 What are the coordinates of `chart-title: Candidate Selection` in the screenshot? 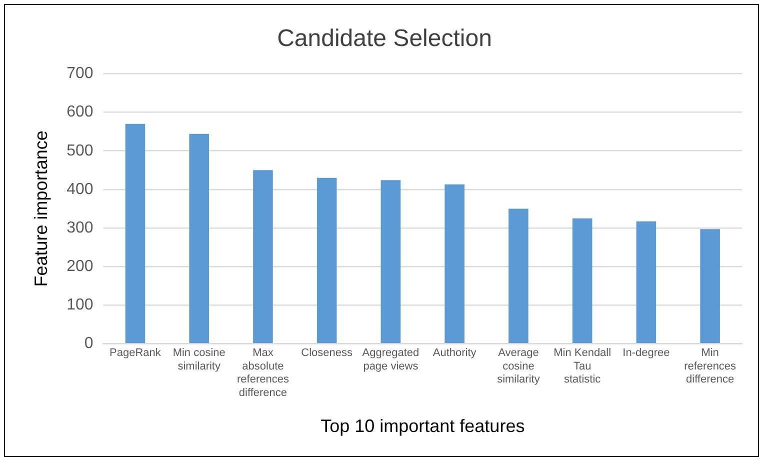 It's located at (384, 38).